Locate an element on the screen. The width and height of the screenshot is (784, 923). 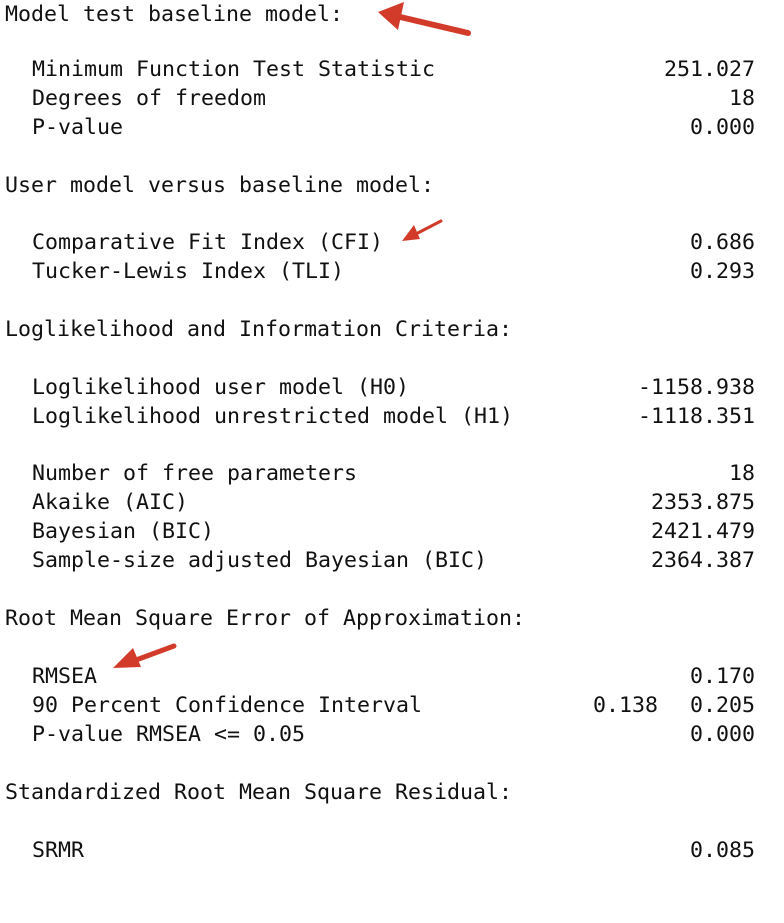
ci-upper-value: 0.205 is located at coordinates (722, 705).